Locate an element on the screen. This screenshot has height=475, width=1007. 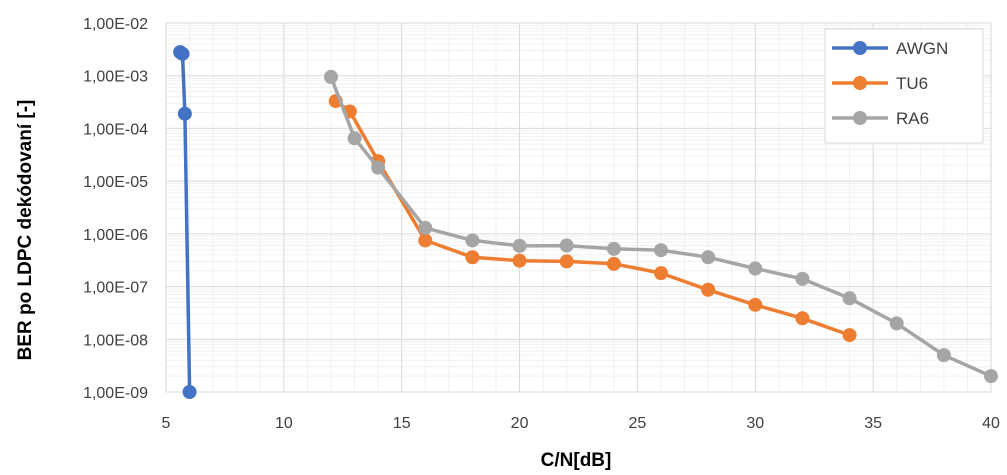
x-tick-label: 35 is located at coordinates (873, 423).